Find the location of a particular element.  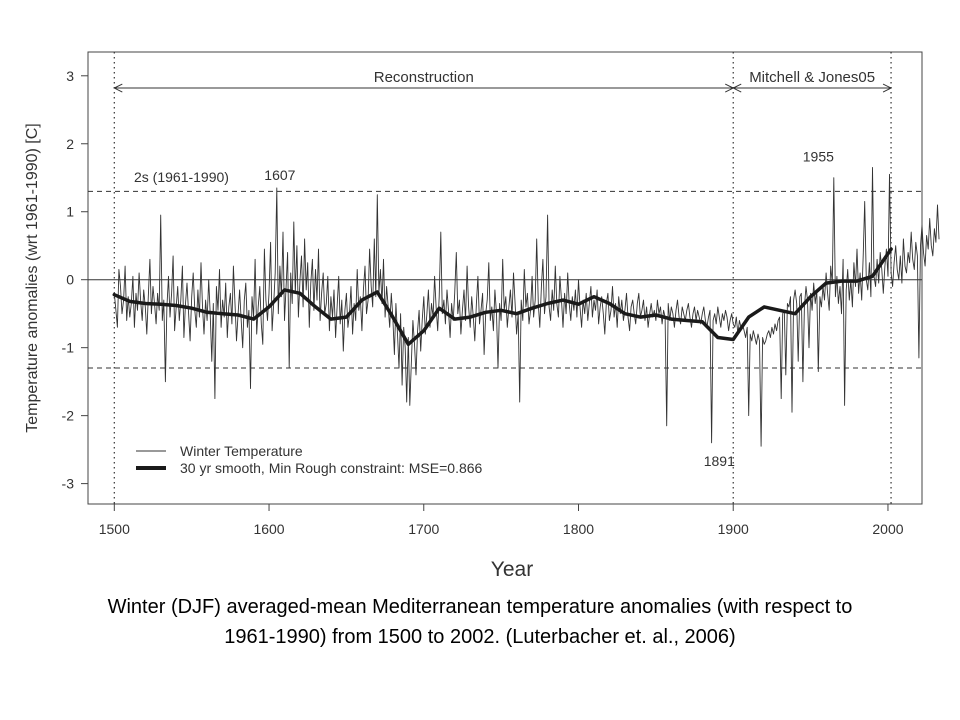

annotation-1607: 1607 is located at coordinates (279, 175).